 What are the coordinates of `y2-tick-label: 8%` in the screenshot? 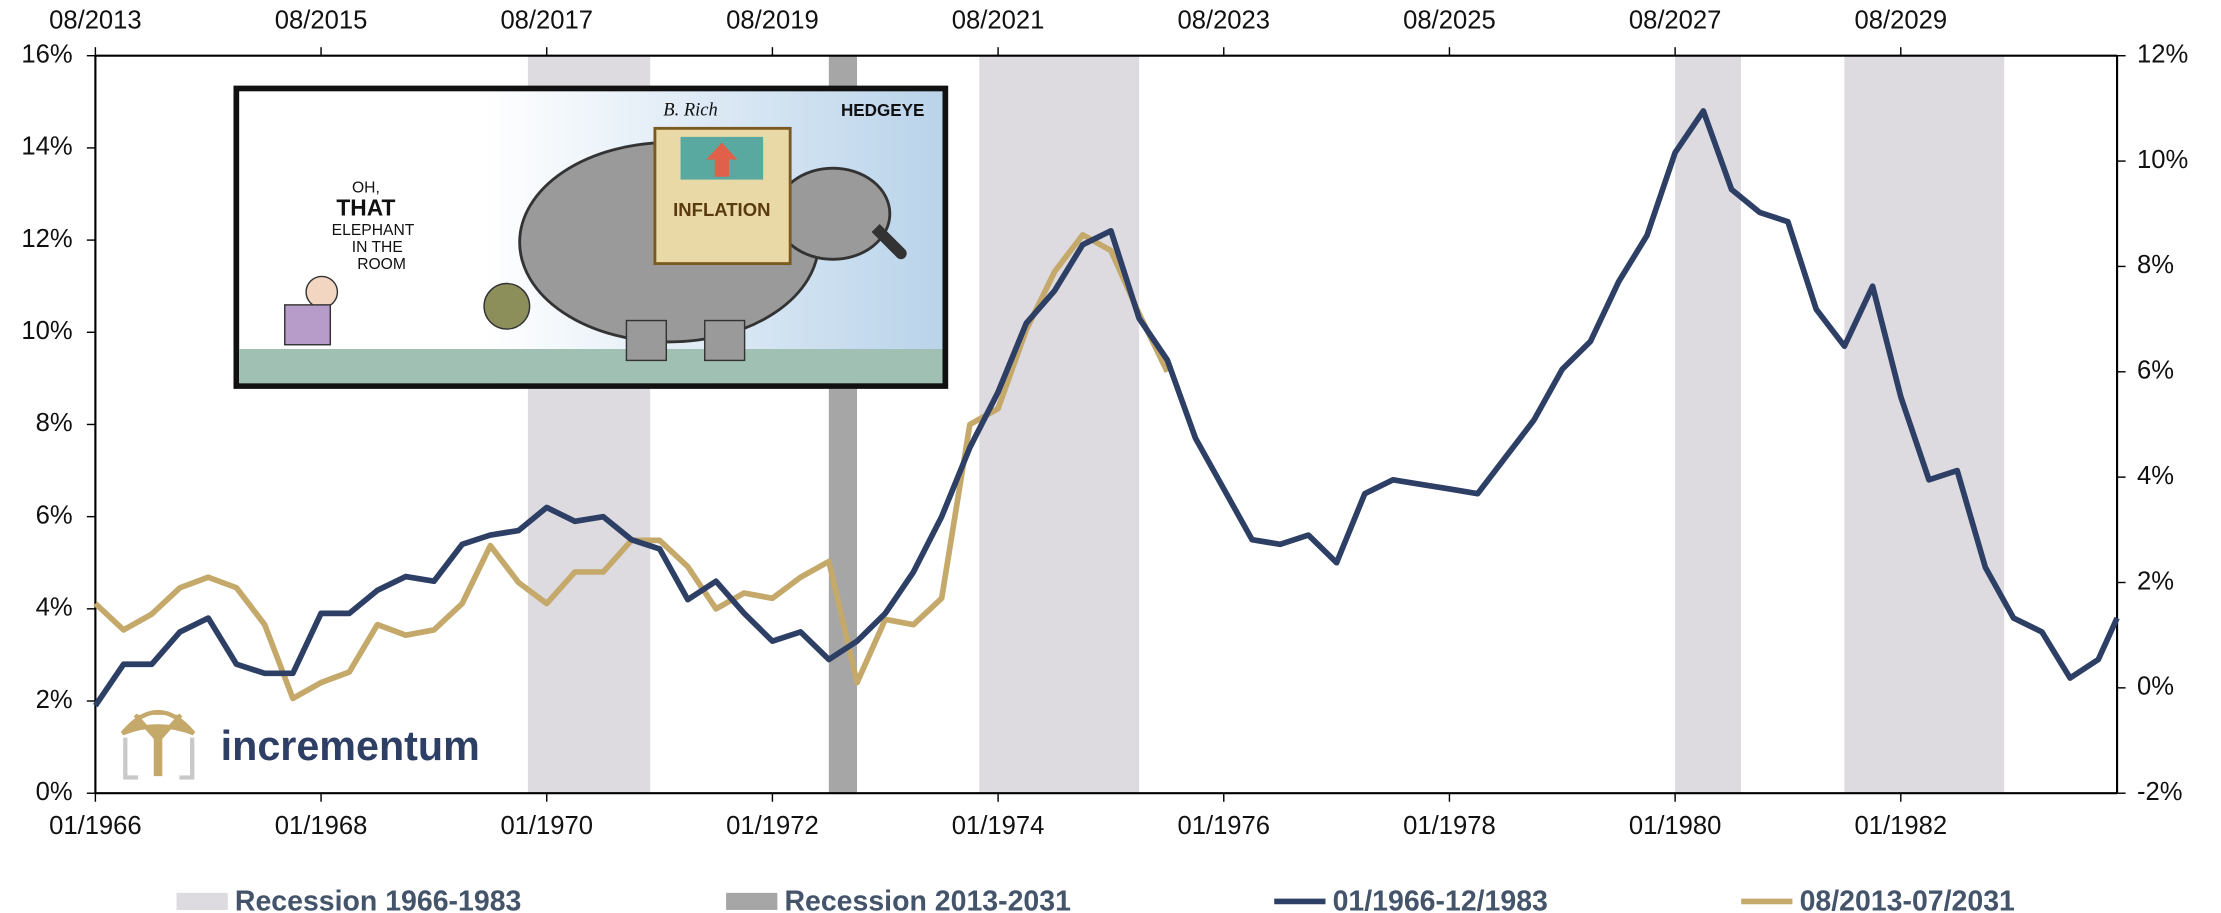 It's located at (2155, 265).